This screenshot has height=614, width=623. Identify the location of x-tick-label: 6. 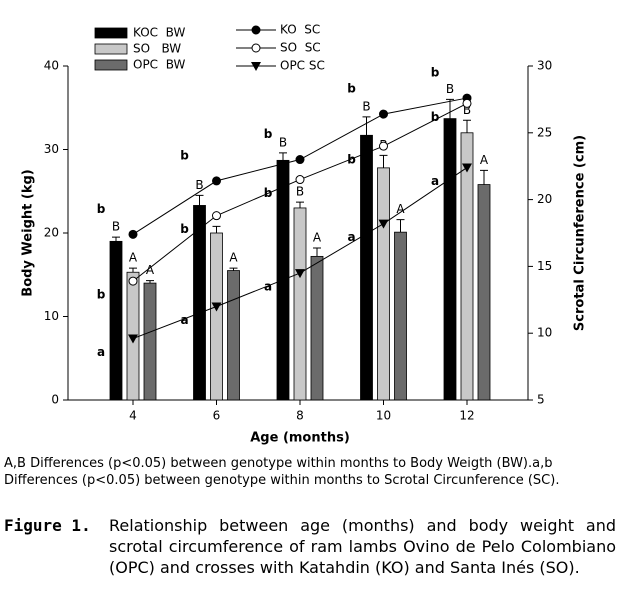
(217, 416).